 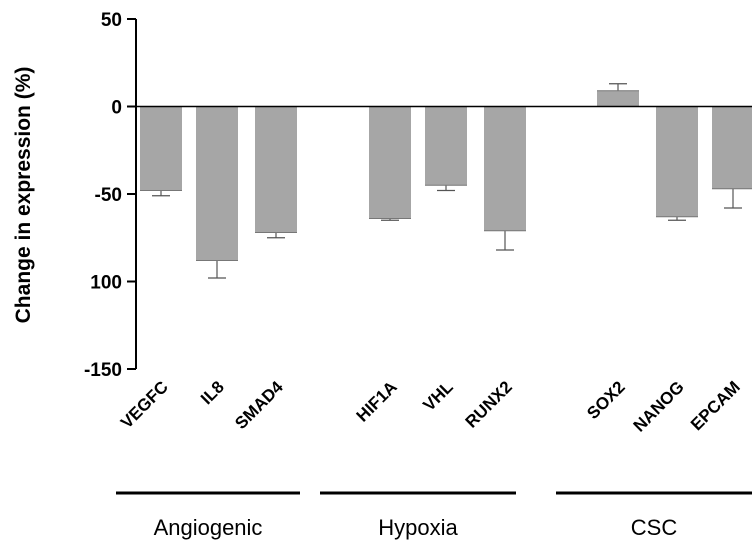 What do you see at coordinates (208, 527) in the screenshot?
I see `group-label: Angiogenic` at bounding box center [208, 527].